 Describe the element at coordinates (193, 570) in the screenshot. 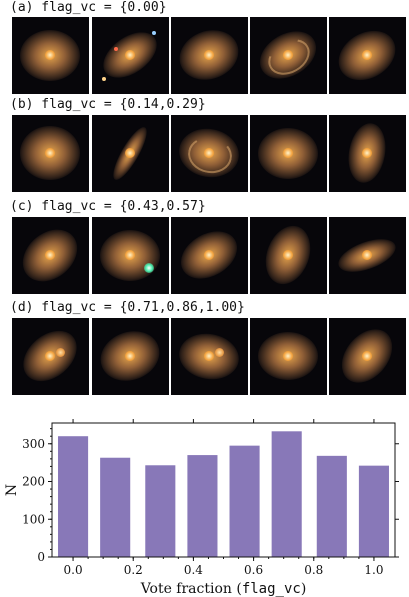

I see `x-tick-label: 0.4` at that location.